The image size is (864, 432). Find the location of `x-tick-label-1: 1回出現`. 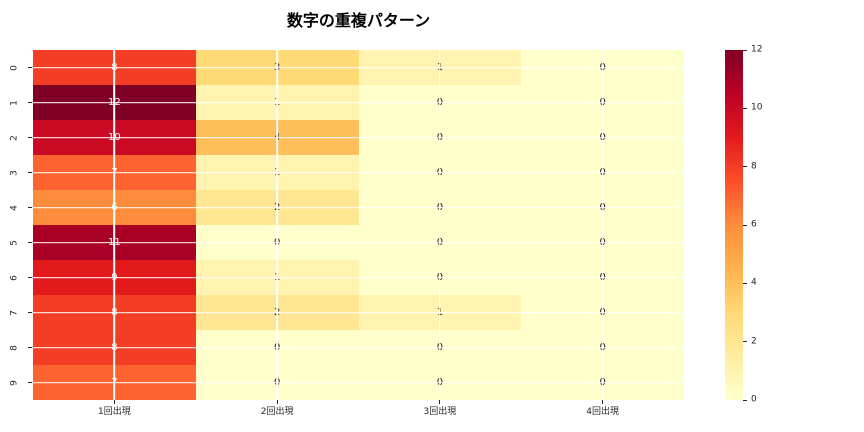

x-tick-label-1: 1回出現 is located at coordinates (114, 412).